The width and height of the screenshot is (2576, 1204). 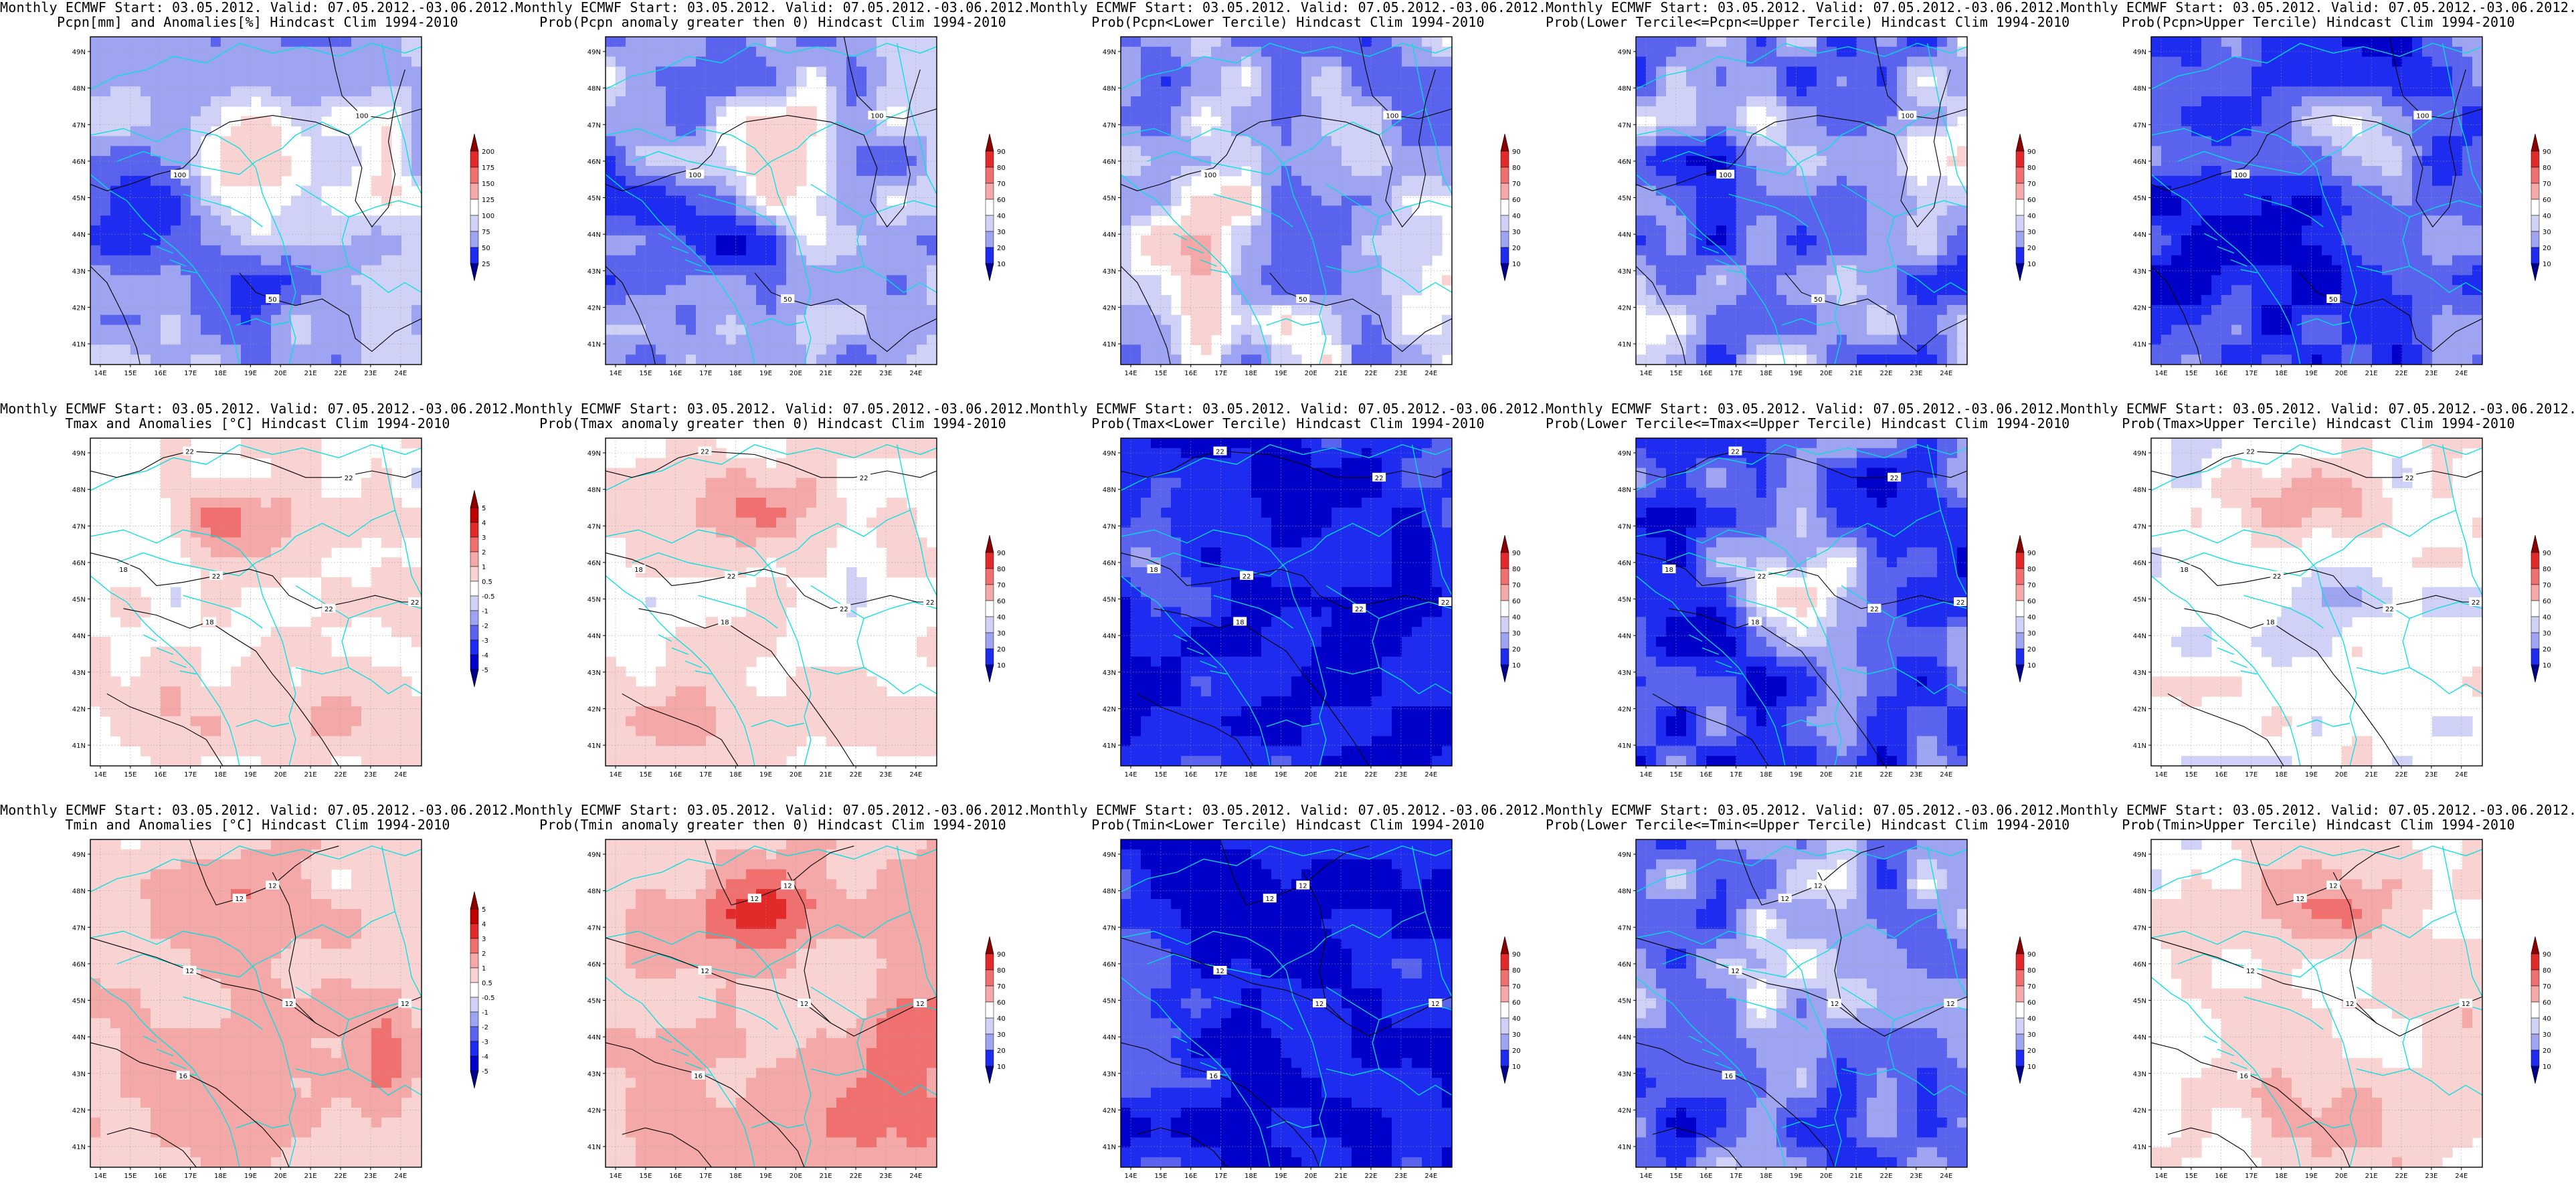 I want to click on colorbar-label: 125, so click(x=488, y=200).